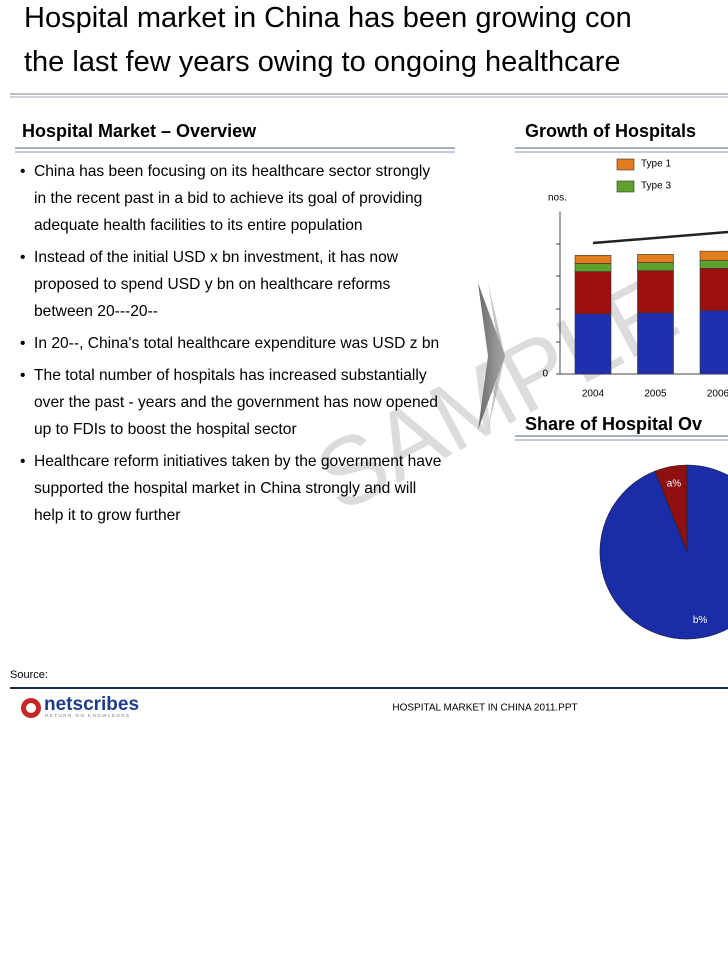 The image size is (728, 971). I want to click on logo-tagline: RETURN ON KNOWLEDGE, so click(88, 715).